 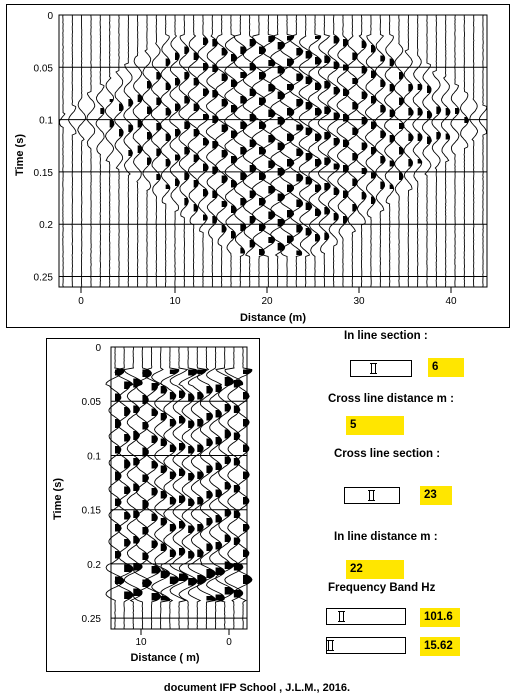 I want to click on freq-low-value: 15.62, so click(x=440, y=646).